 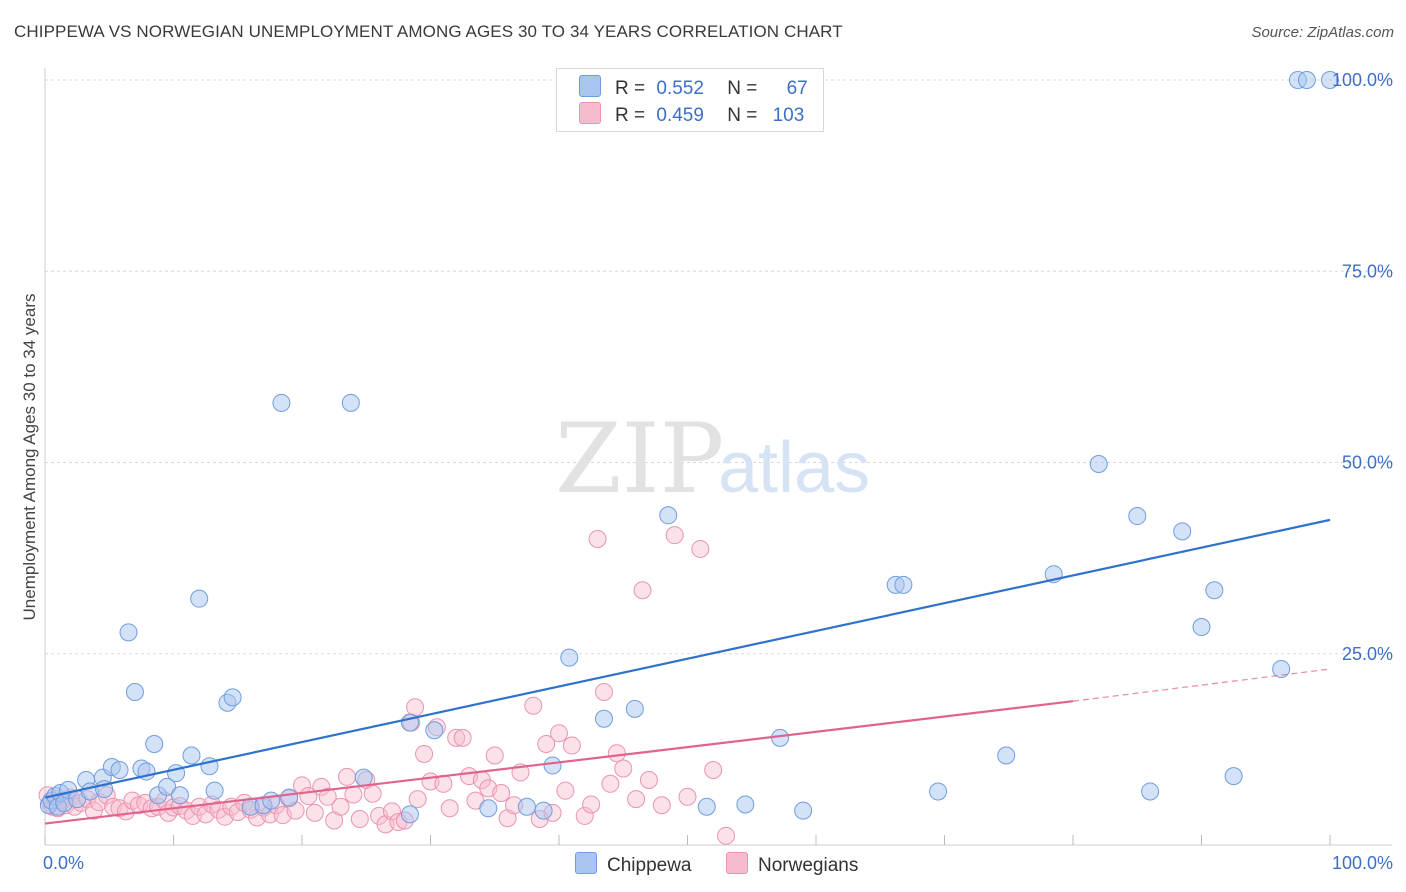 I want to click on y-tick-label: 75.0%, so click(x=1367, y=271).